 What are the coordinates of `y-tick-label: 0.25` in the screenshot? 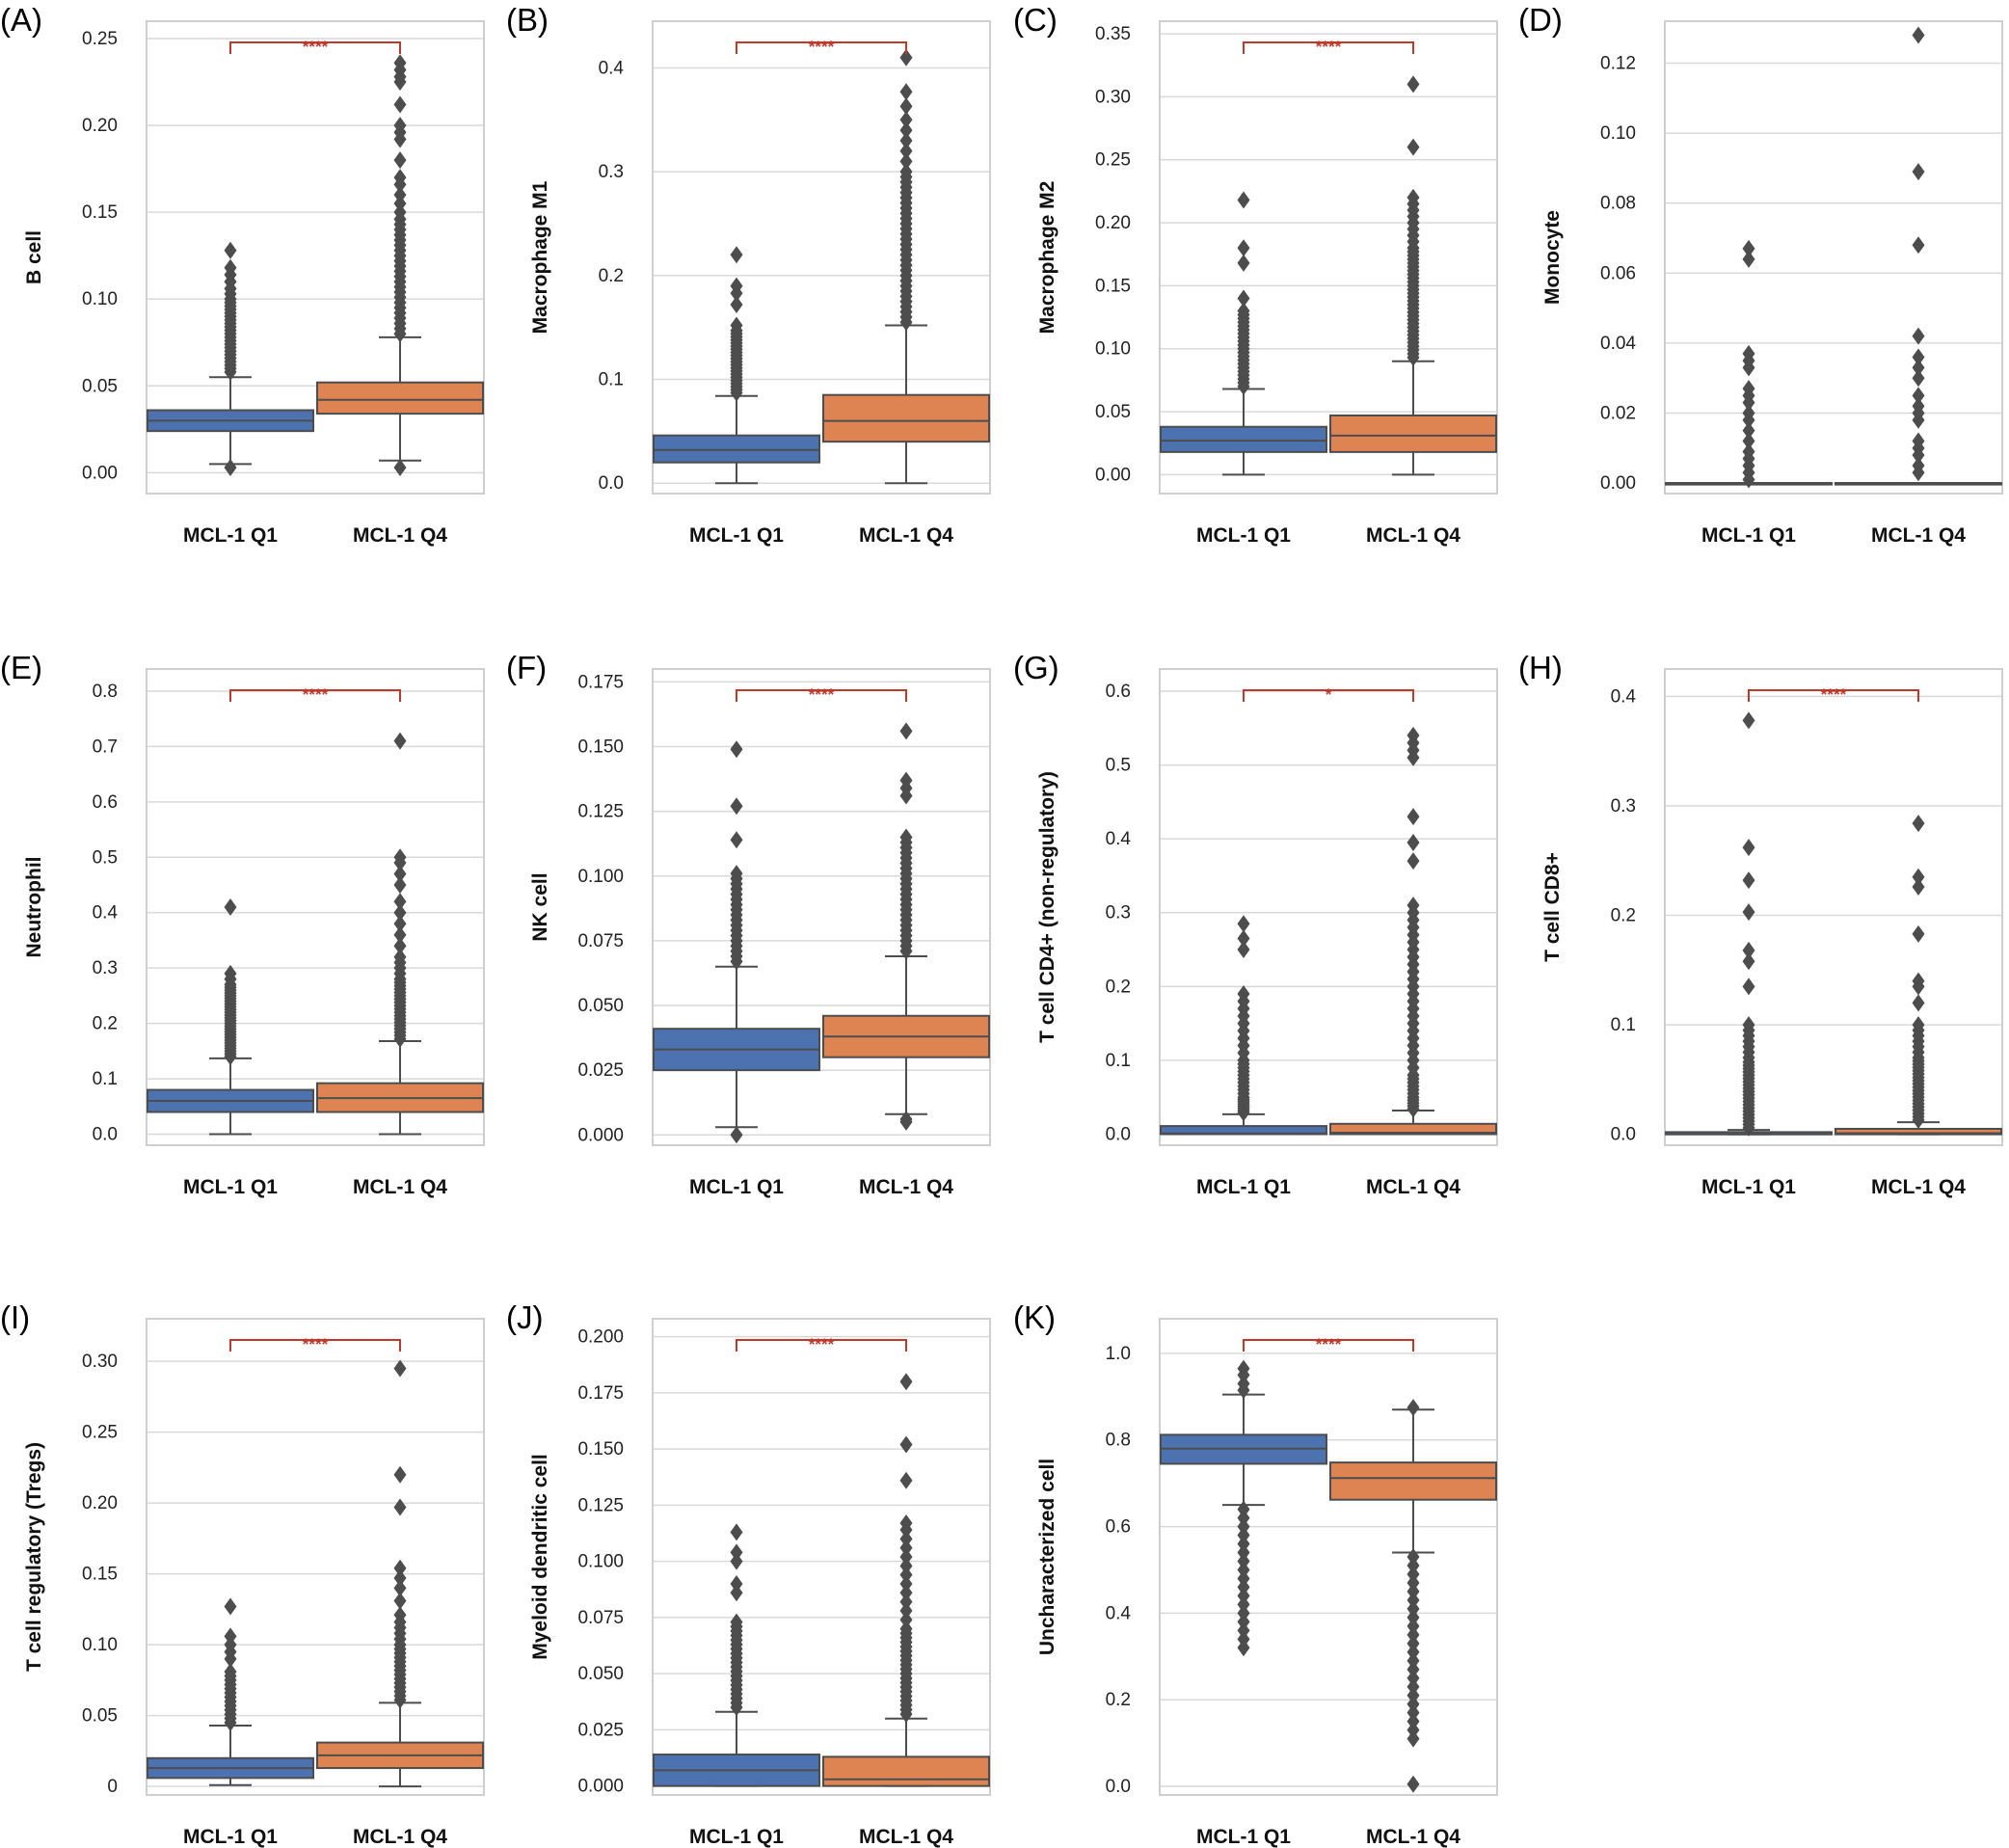 It's located at (1113, 161).